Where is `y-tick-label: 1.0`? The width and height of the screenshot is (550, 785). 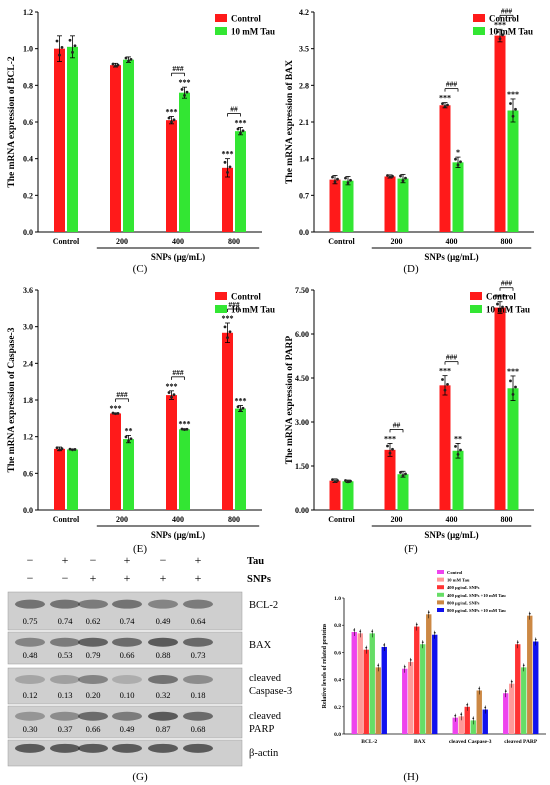
y-tick-label: 1.0 is located at coordinates (28, 49).